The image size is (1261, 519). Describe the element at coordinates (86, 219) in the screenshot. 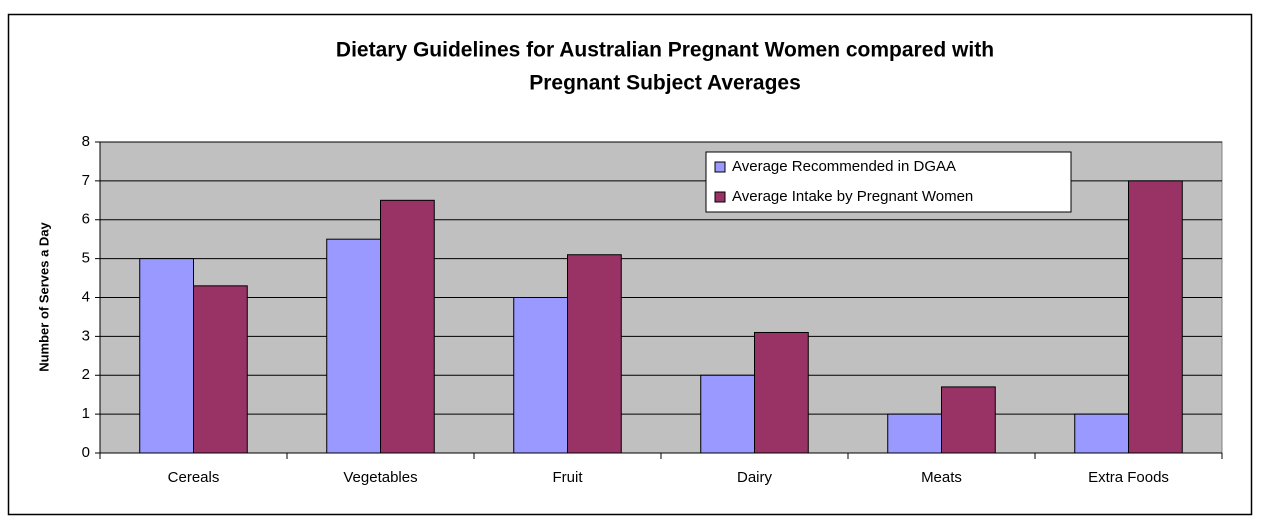

I see `y-tick-label: 6` at that location.